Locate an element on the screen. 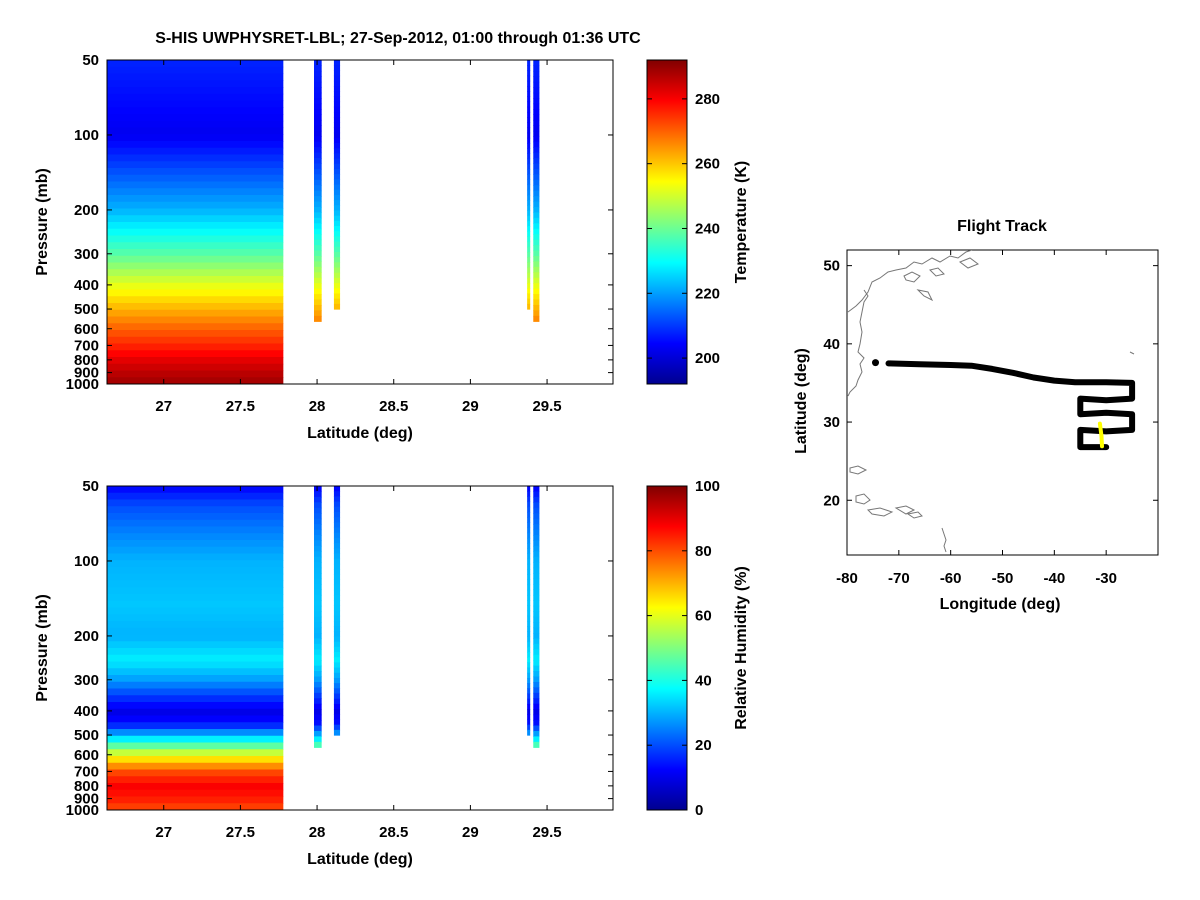  y-tick-label: 700 is located at coordinates (86, 771).